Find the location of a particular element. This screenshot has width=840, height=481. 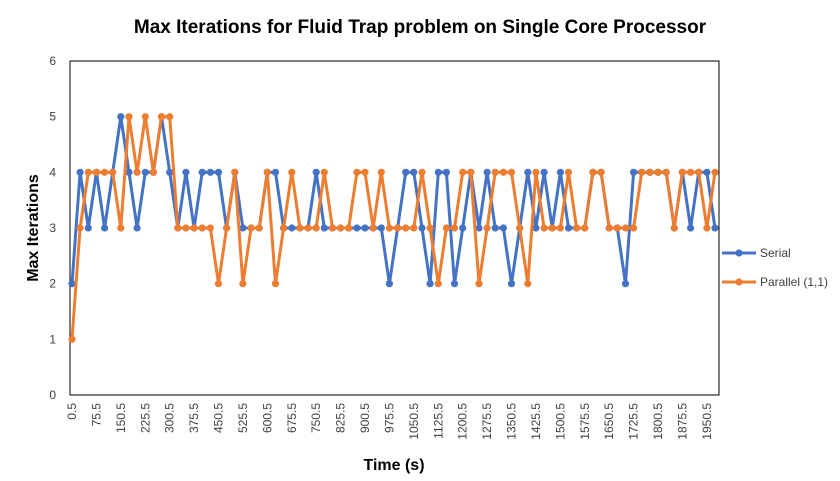

legend-label: Parallel (1,1) is located at coordinates (794, 282).